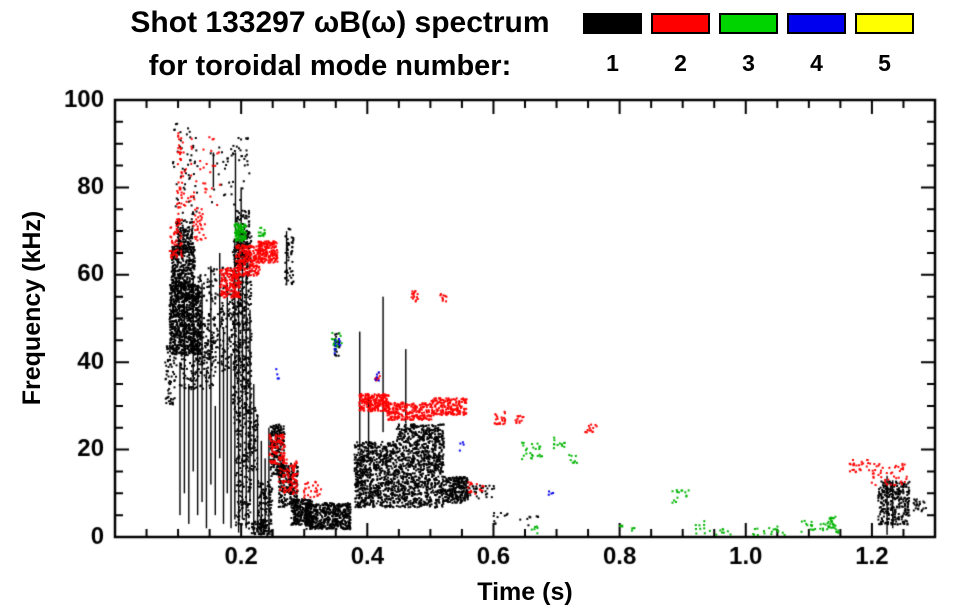  What do you see at coordinates (525, 592) in the screenshot?
I see `x-axis-title: Time (s)` at bounding box center [525, 592].